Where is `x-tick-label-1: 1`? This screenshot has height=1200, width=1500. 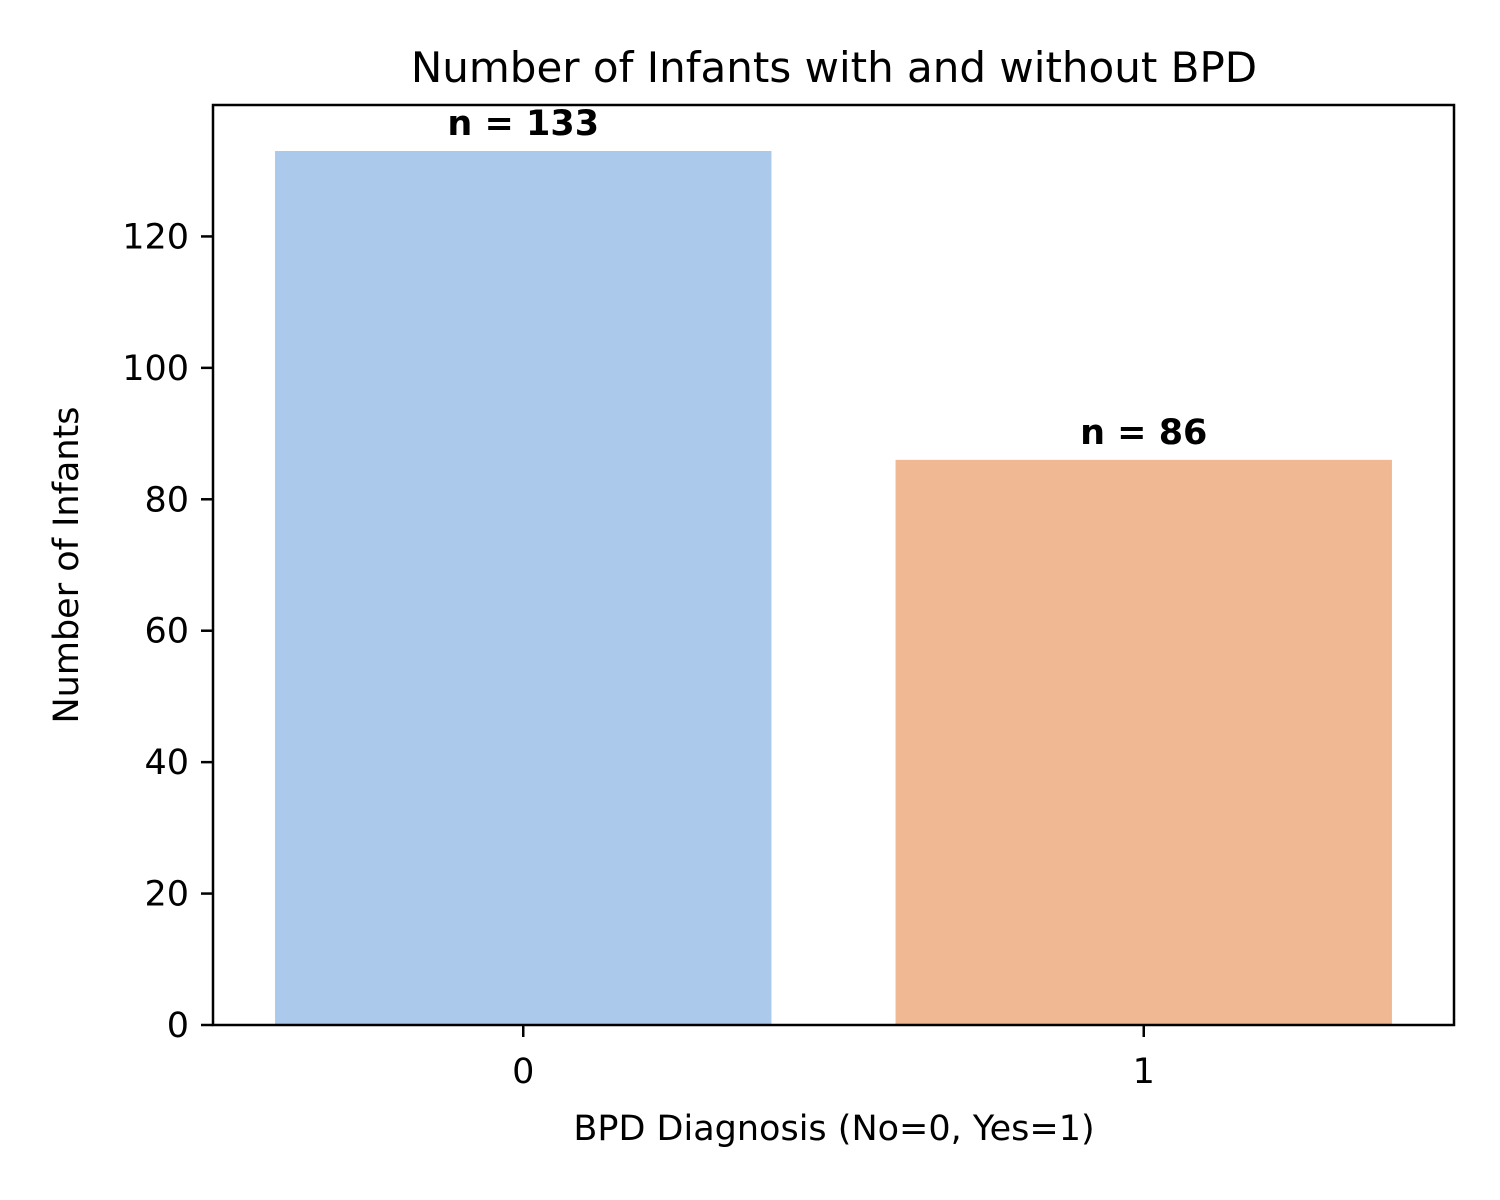
x-tick-label-1: 1 is located at coordinates (1144, 1072).